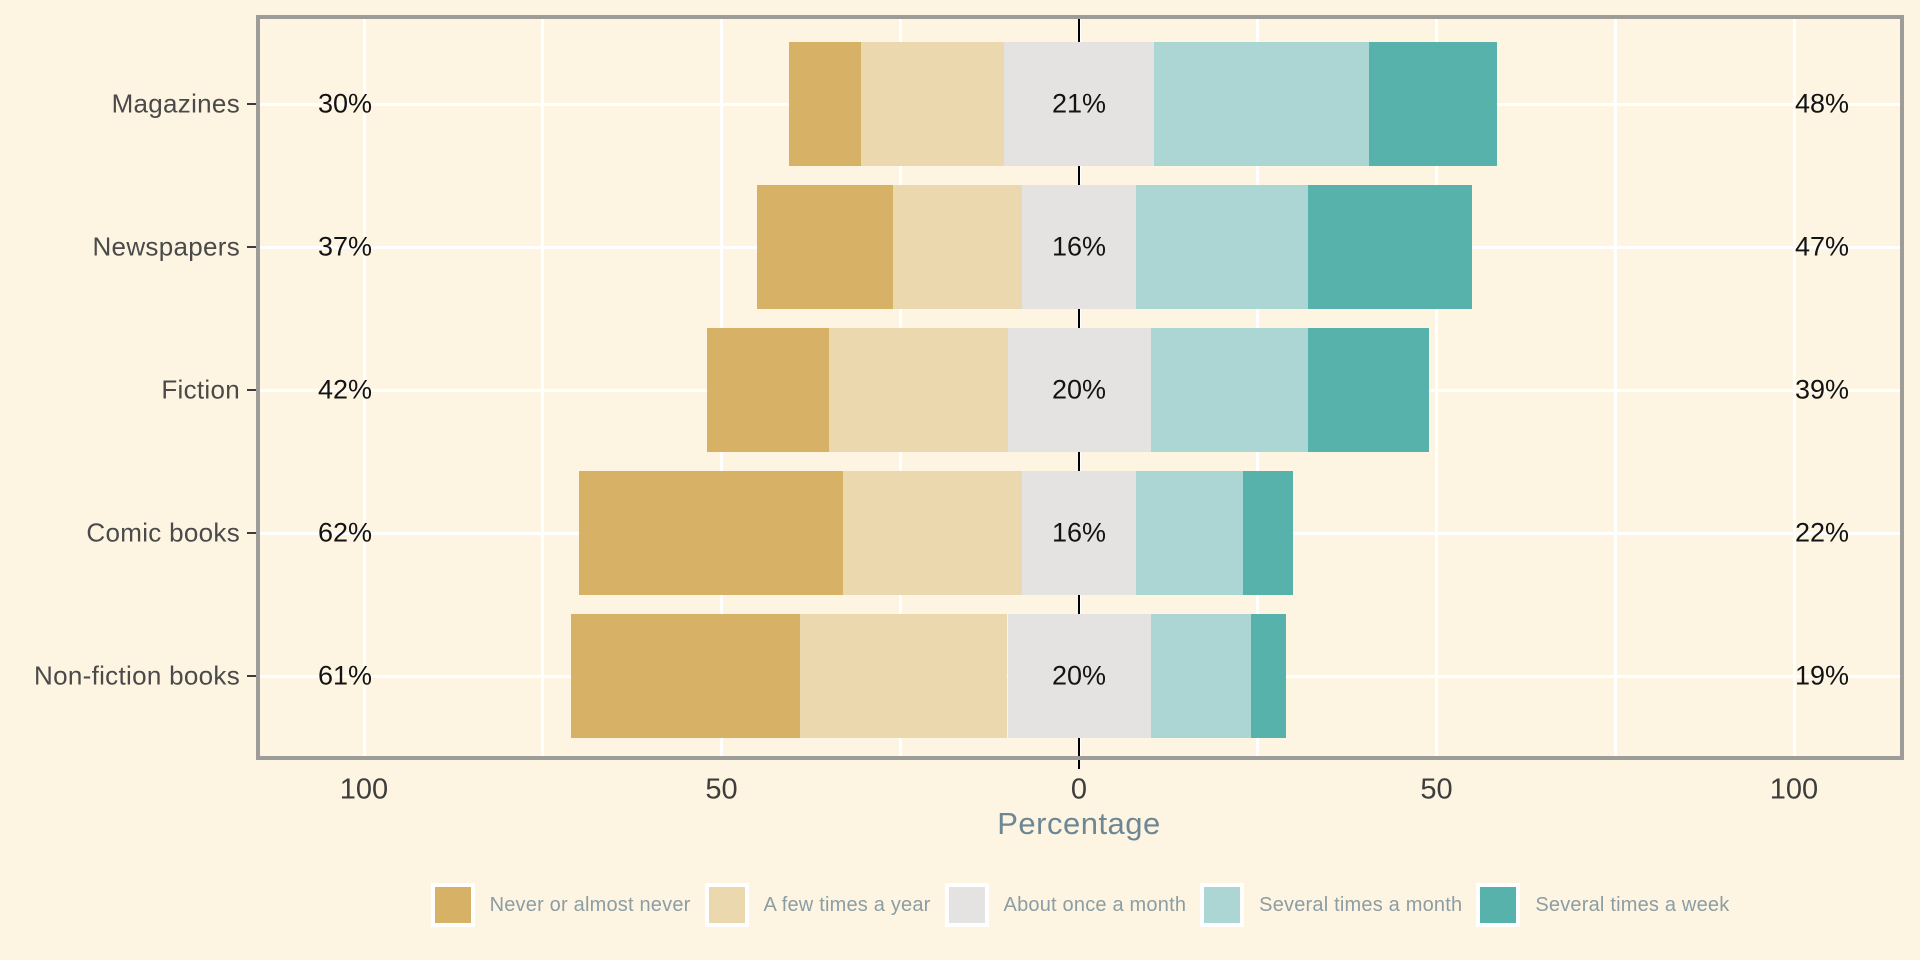  Describe the element at coordinates (1822, 103) in the screenshot. I see `bar-right-total-label: 48%` at that location.